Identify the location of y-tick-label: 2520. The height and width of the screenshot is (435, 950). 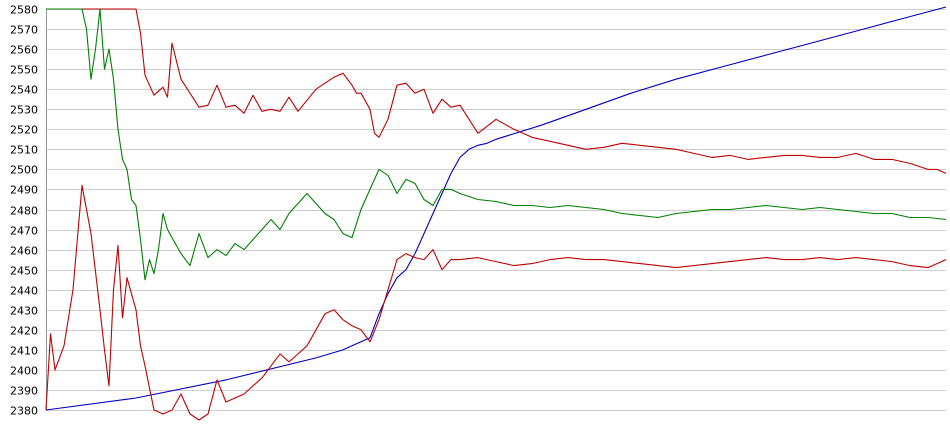
(24, 130).